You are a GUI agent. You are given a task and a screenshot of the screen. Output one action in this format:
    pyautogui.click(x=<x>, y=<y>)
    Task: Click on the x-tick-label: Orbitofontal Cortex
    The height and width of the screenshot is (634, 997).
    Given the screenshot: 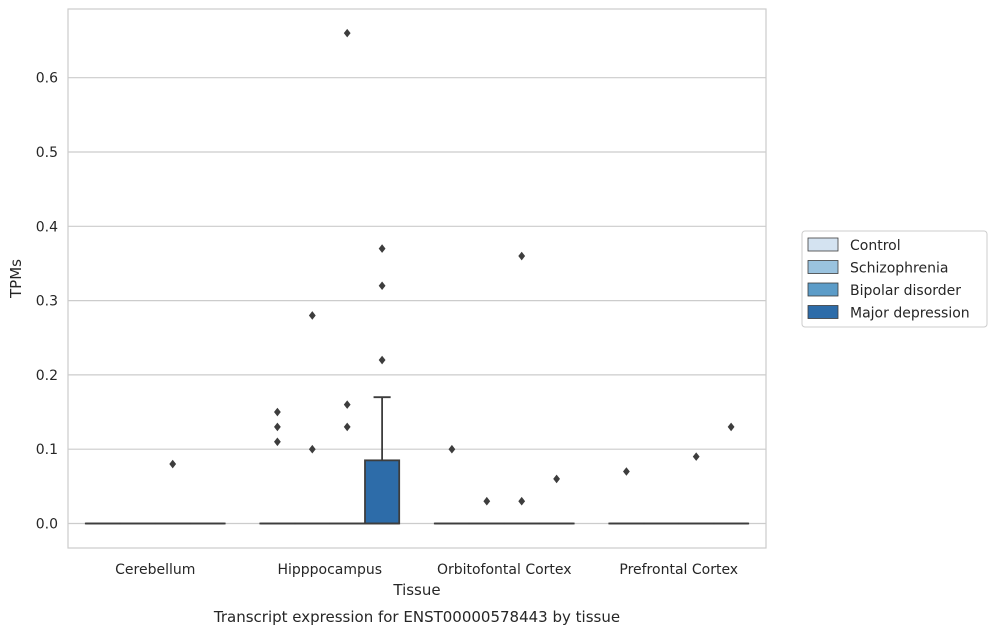 What is the action you would take?
    pyautogui.click(x=504, y=570)
    